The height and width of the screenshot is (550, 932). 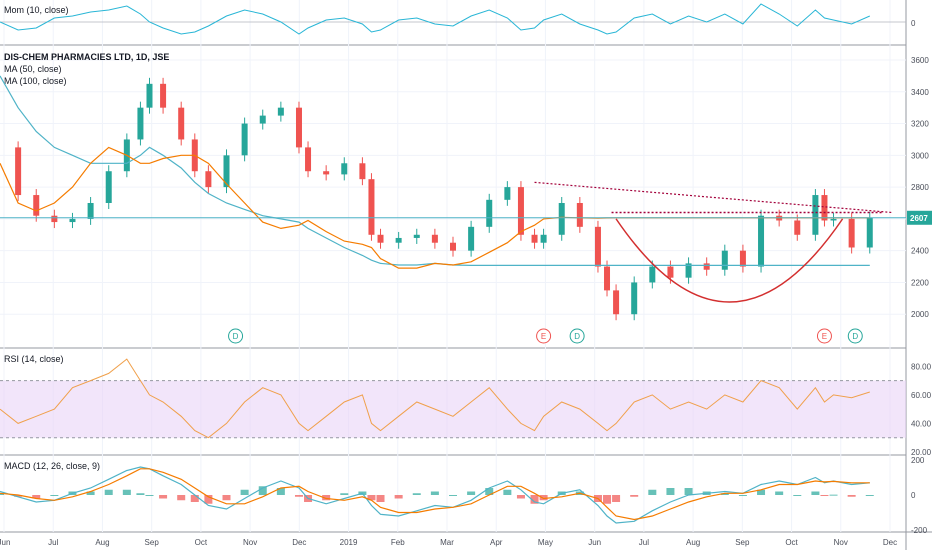 I want to click on last-price-badge, so click(x=919, y=217).